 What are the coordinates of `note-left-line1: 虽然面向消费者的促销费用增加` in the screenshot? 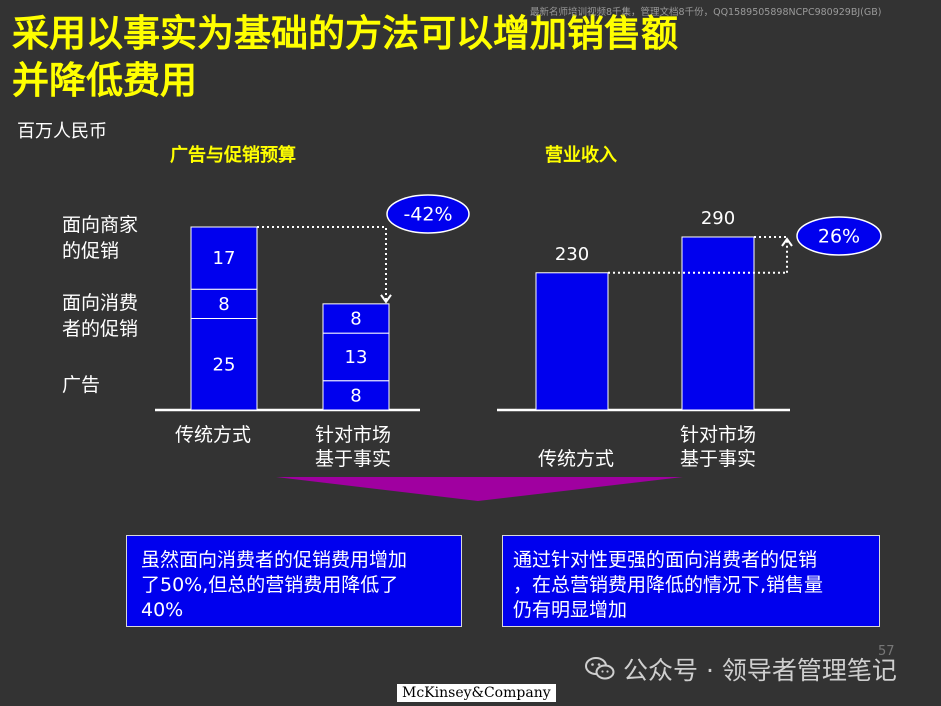 It's located at (274, 560).